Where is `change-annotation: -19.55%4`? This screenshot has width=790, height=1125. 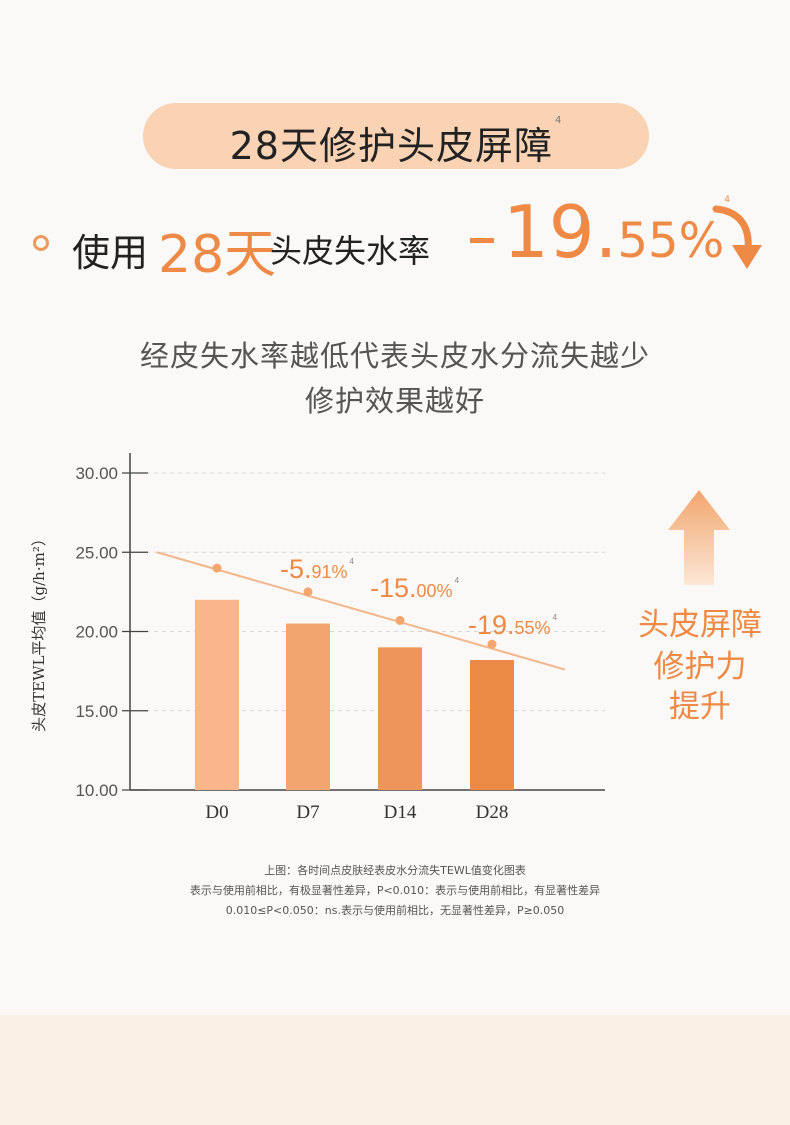 change-annotation: -19.55%4 is located at coordinates (513, 625).